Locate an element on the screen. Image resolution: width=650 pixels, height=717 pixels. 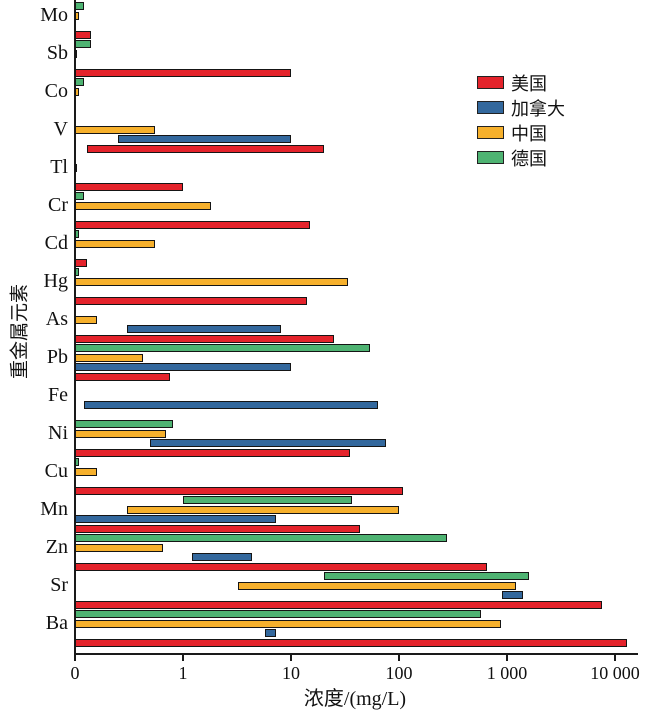
y-axis-title: 重金属元素 is located at coordinates (20, 332).